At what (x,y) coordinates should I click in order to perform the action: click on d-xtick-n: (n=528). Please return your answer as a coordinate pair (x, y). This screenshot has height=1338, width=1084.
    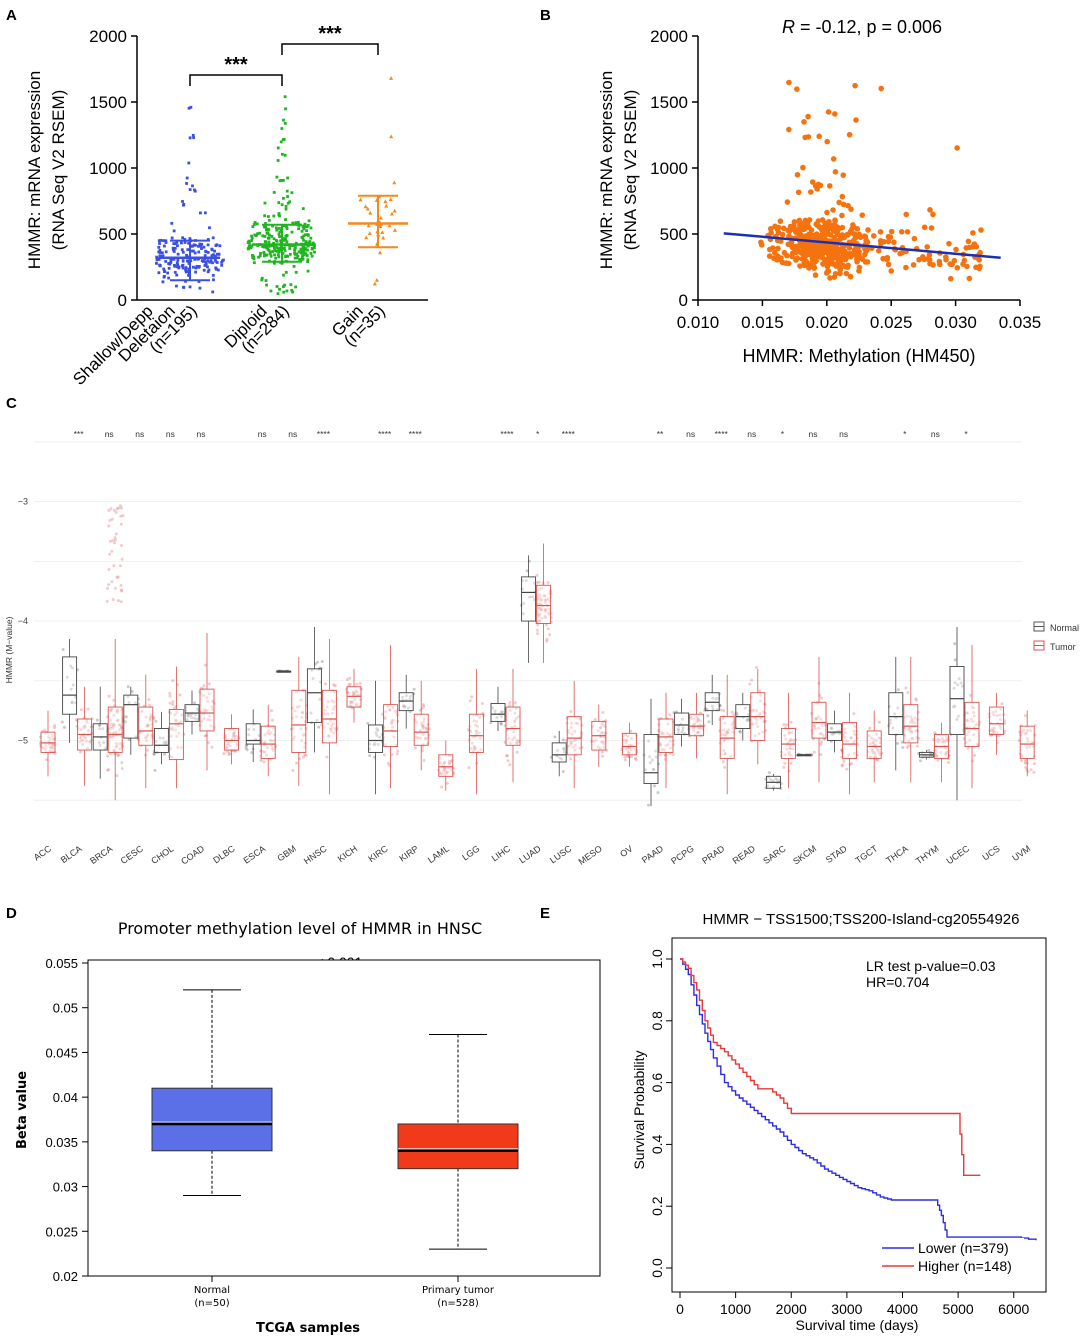
    Looking at the image, I should click on (458, 1303).